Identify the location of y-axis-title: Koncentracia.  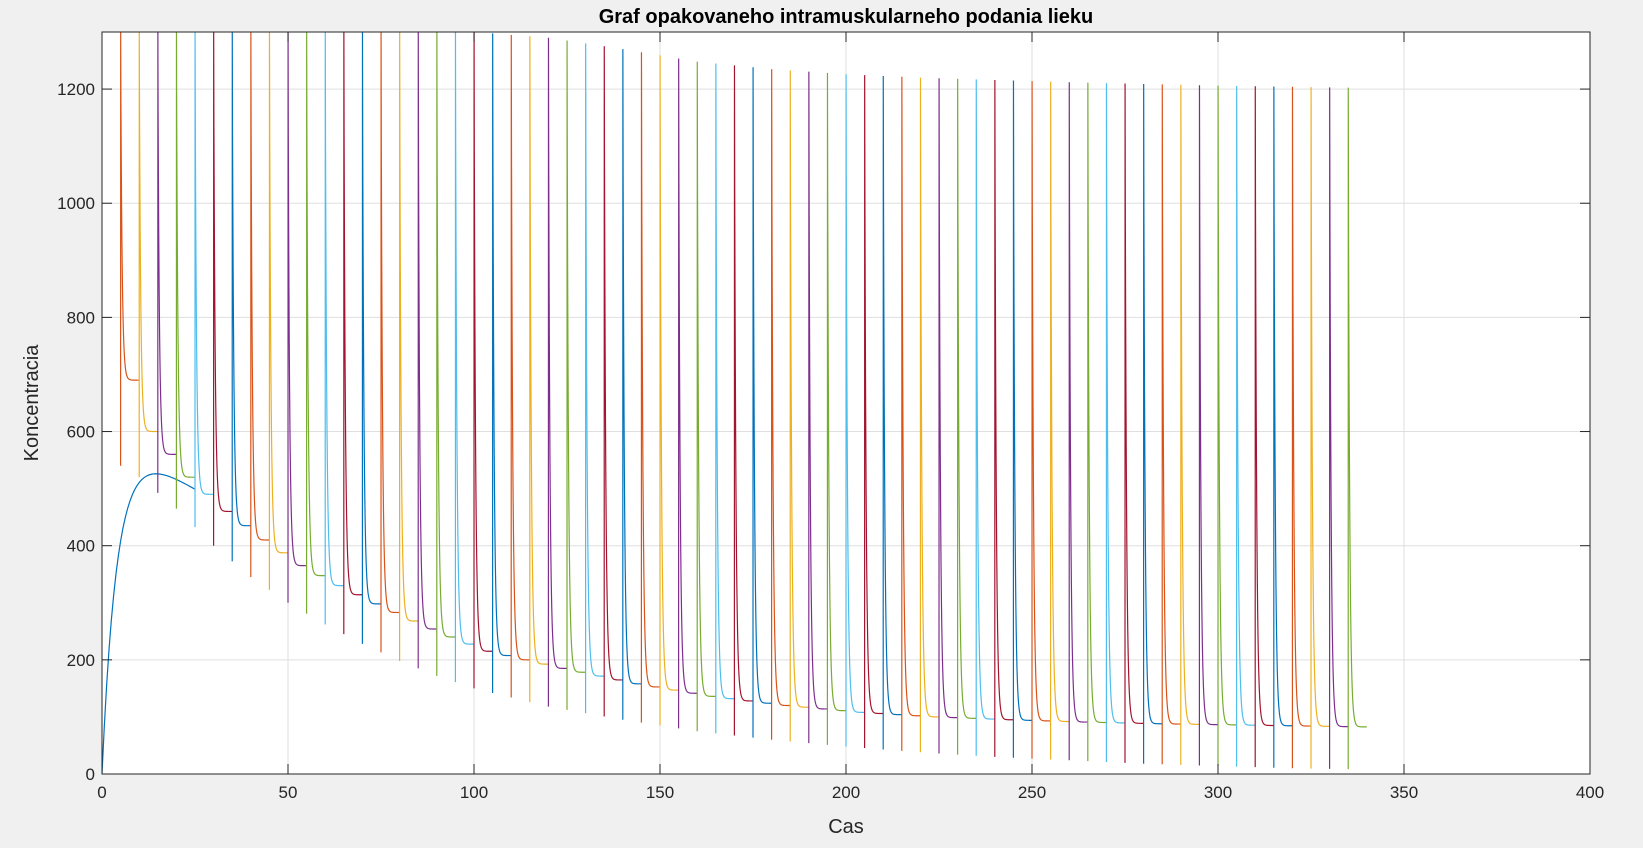
(32, 403).